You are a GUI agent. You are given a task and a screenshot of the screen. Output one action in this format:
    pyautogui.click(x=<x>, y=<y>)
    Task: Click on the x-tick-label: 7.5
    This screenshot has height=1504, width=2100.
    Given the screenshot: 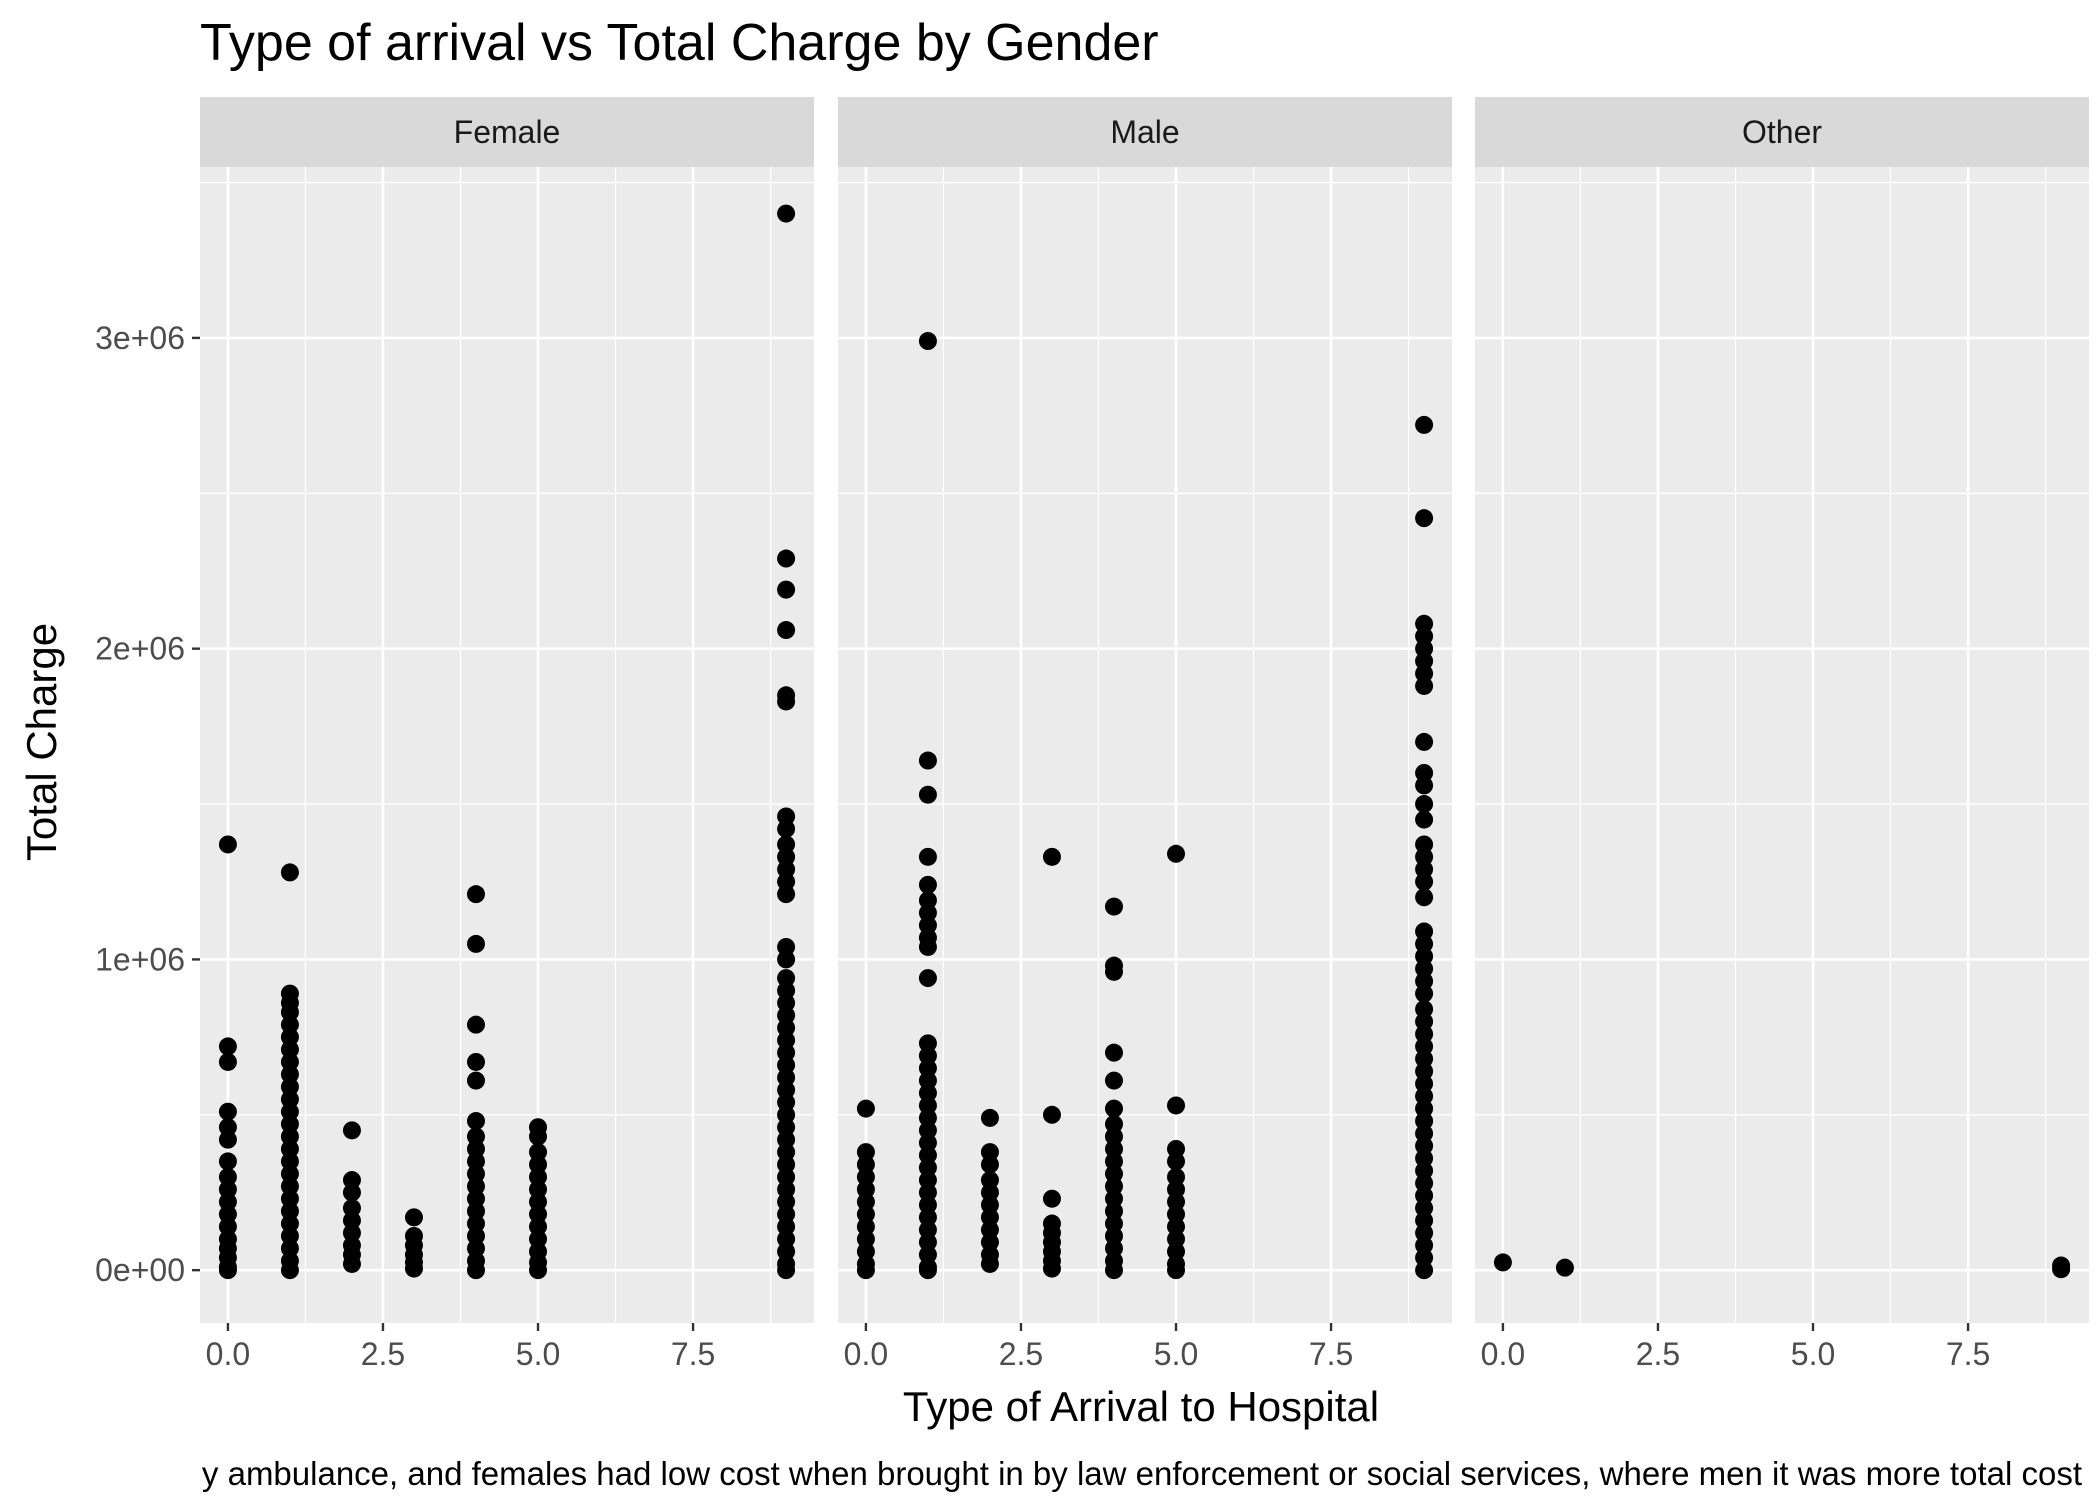 What is the action you would take?
    pyautogui.click(x=693, y=1354)
    